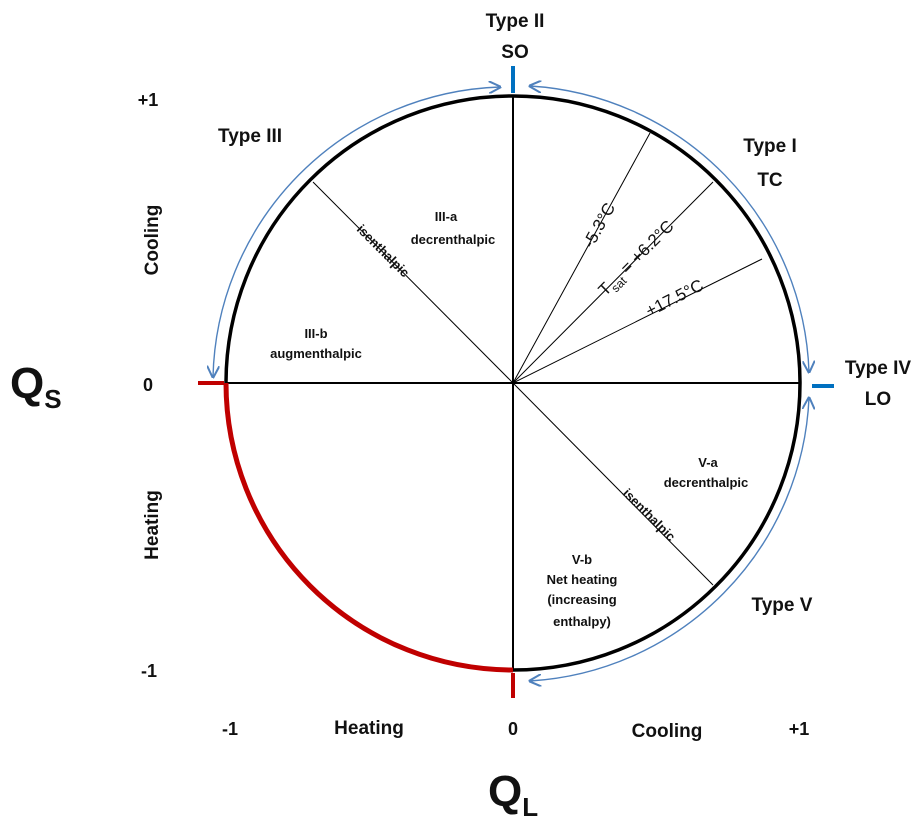 Image resolution: width=920 pixels, height=820 pixels. What do you see at coordinates (649, 515) in the screenshot?
I see `isenthalpic-label-lower: isenthalpic` at bounding box center [649, 515].